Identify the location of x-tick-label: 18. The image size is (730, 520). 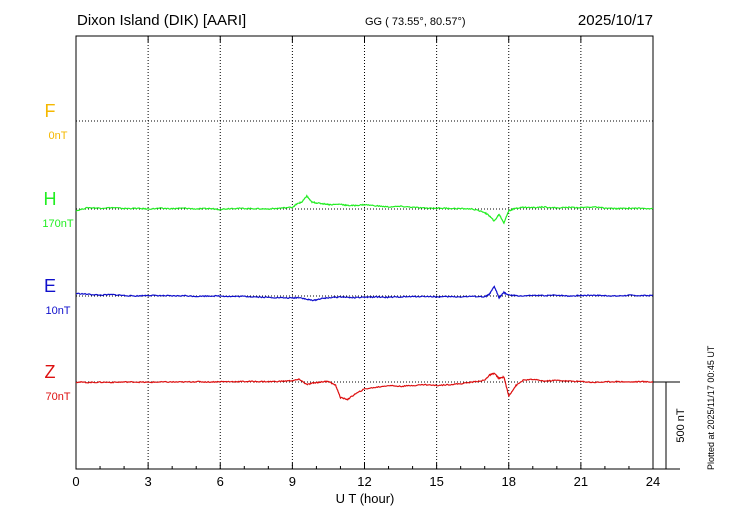
(509, 481).